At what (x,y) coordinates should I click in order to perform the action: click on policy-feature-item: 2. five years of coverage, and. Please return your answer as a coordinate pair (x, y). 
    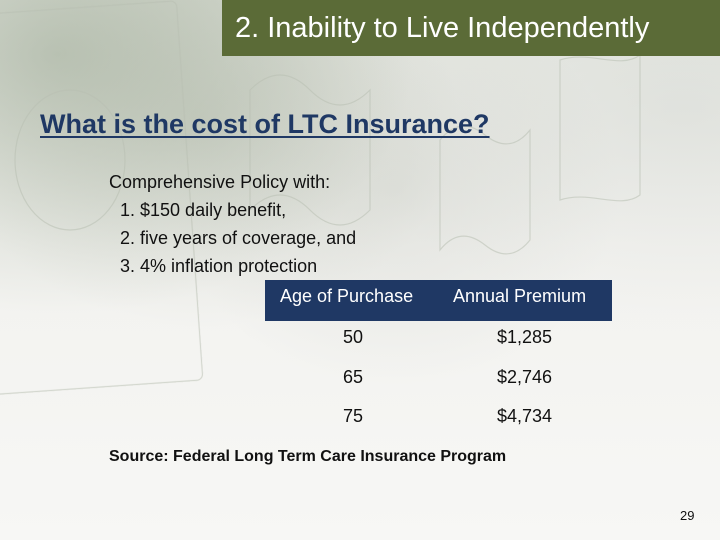
    Looking at the image, I should click on (238, 238).